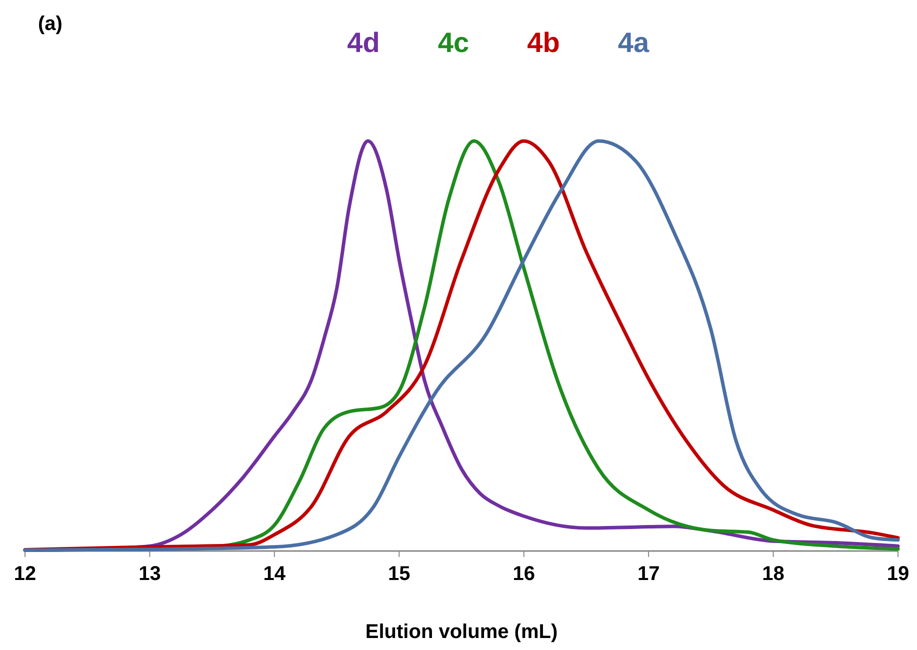 The image size is (917, 650). What do you see at coordinates (523, 574) in the screenshot?
I see `x-tick-label: 16` at bounding box center [523, 574].